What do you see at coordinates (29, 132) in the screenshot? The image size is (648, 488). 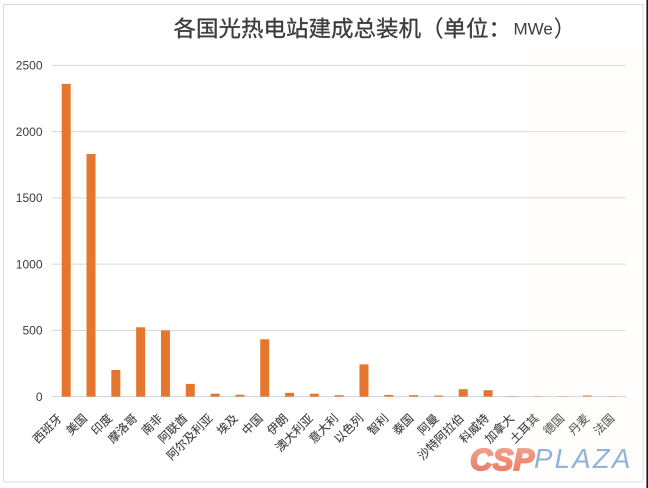 I see `svg-text: 2000` at bounding box center [29, 132].